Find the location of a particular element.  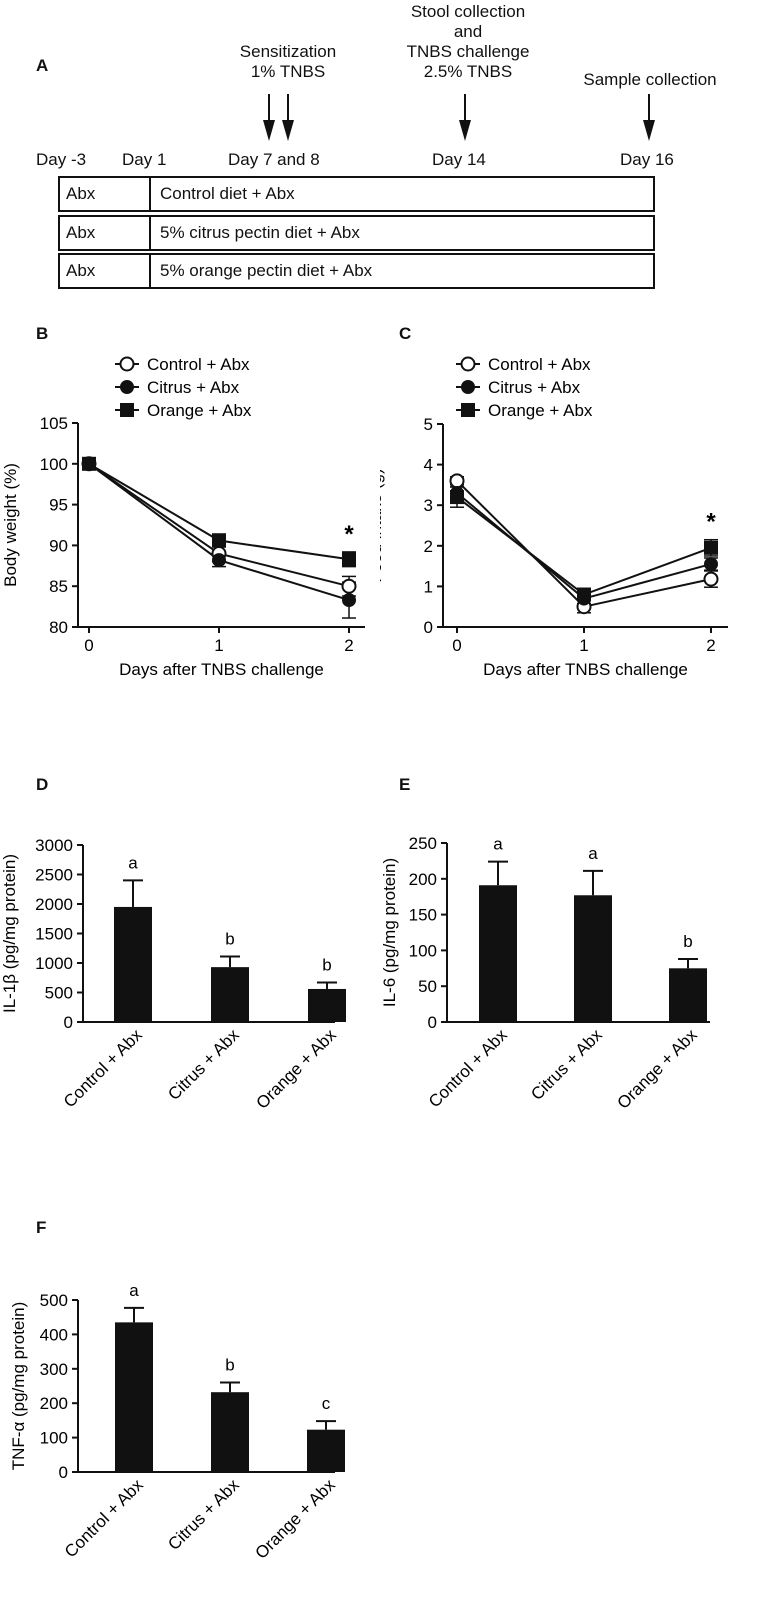

y-tick-label: 95 is located at coordinates (58, 505).